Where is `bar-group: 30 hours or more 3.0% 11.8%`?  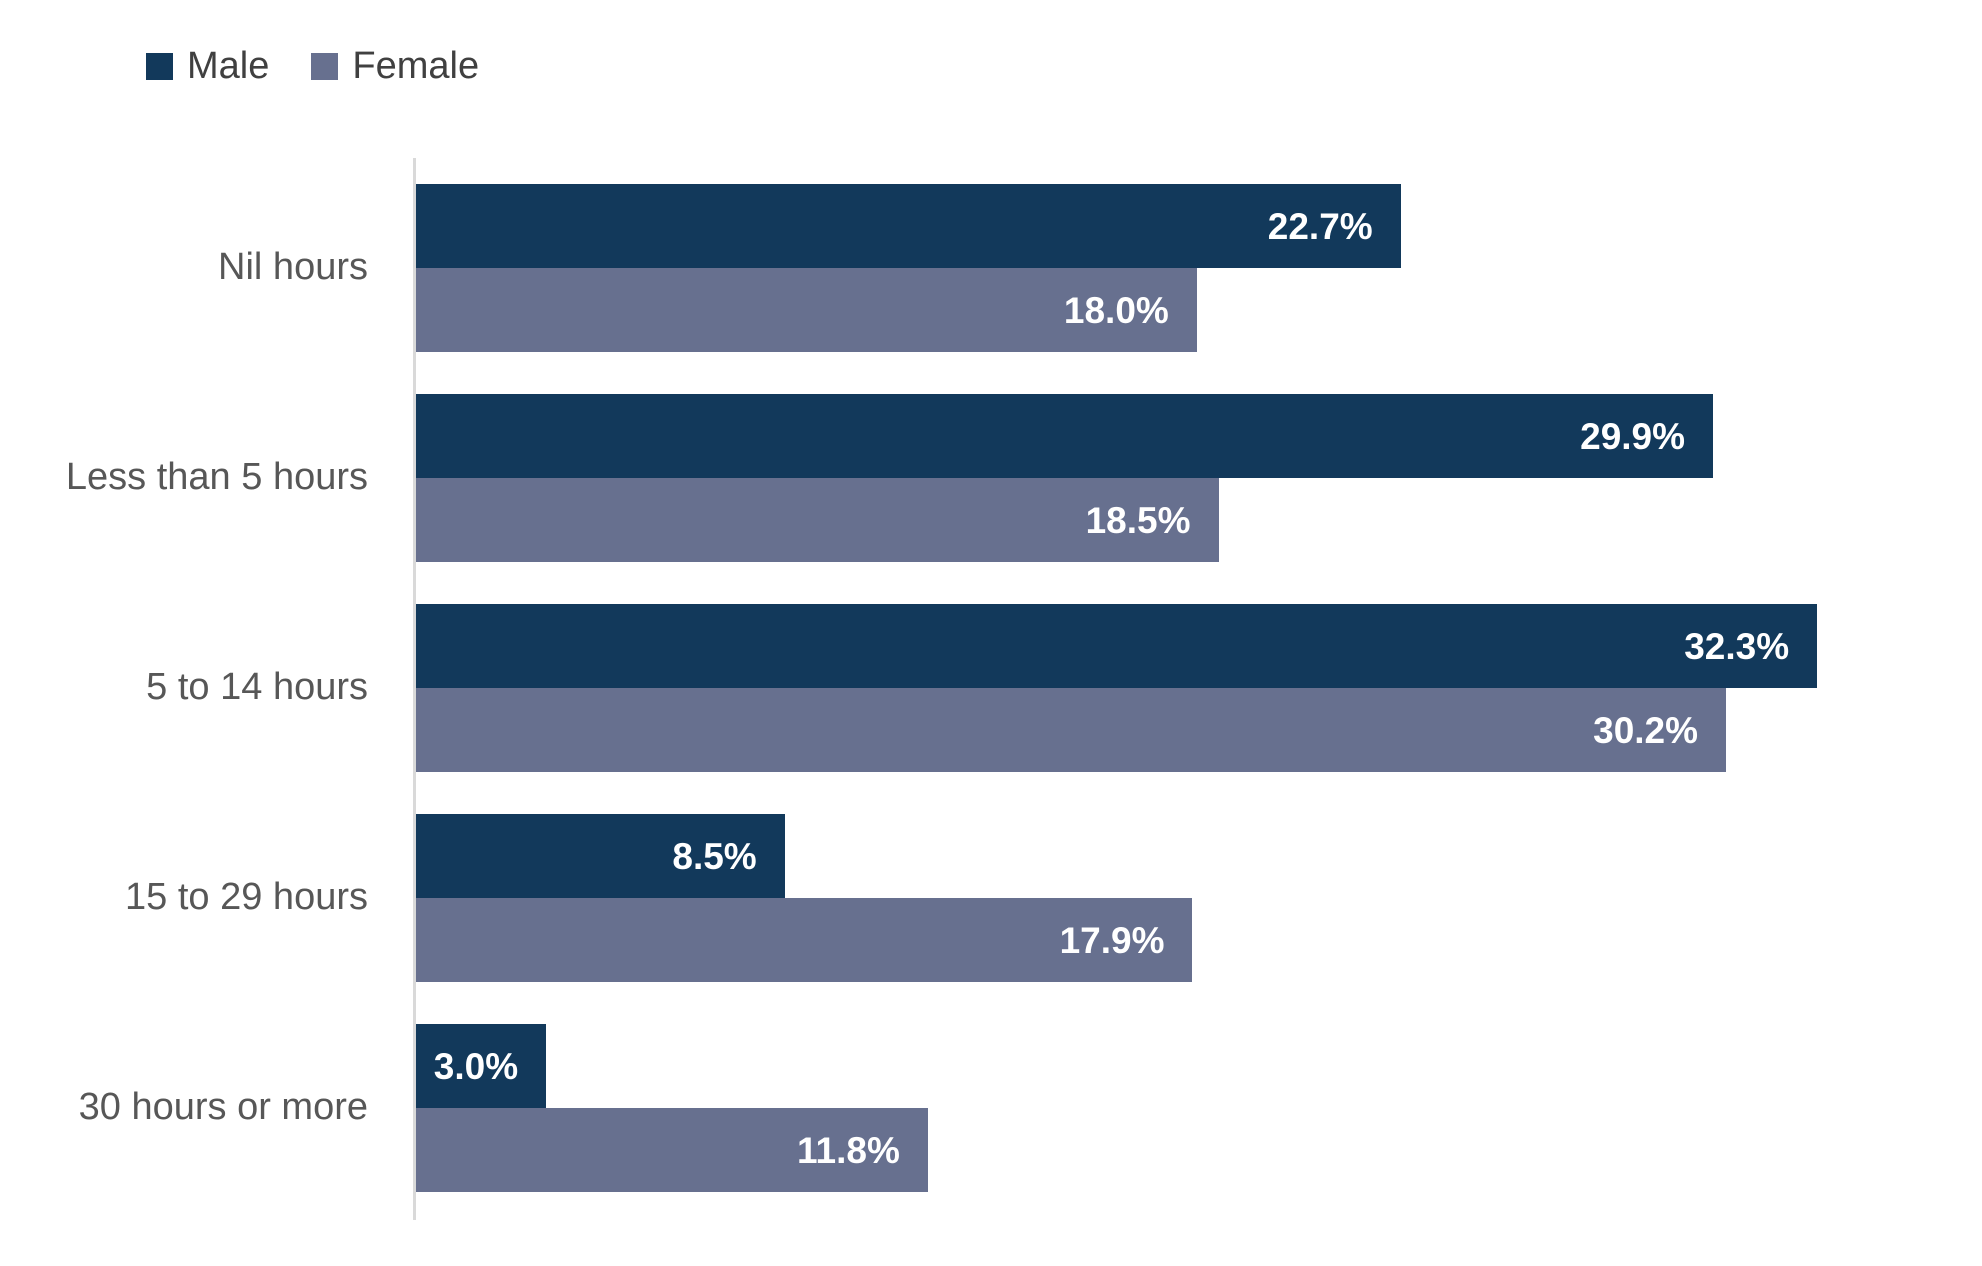 bar-group: 30 hours or more 3.0% 11.8% is located at coordinates (991, 1108).